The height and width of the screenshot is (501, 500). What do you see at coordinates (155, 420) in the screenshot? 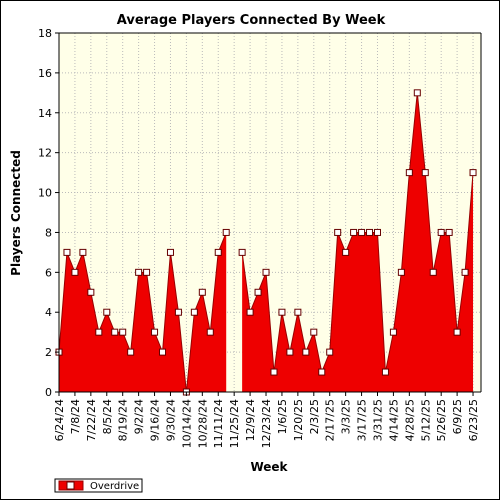
I see `x-tick-label: 9/16/24` at bounding box center [155, 420].